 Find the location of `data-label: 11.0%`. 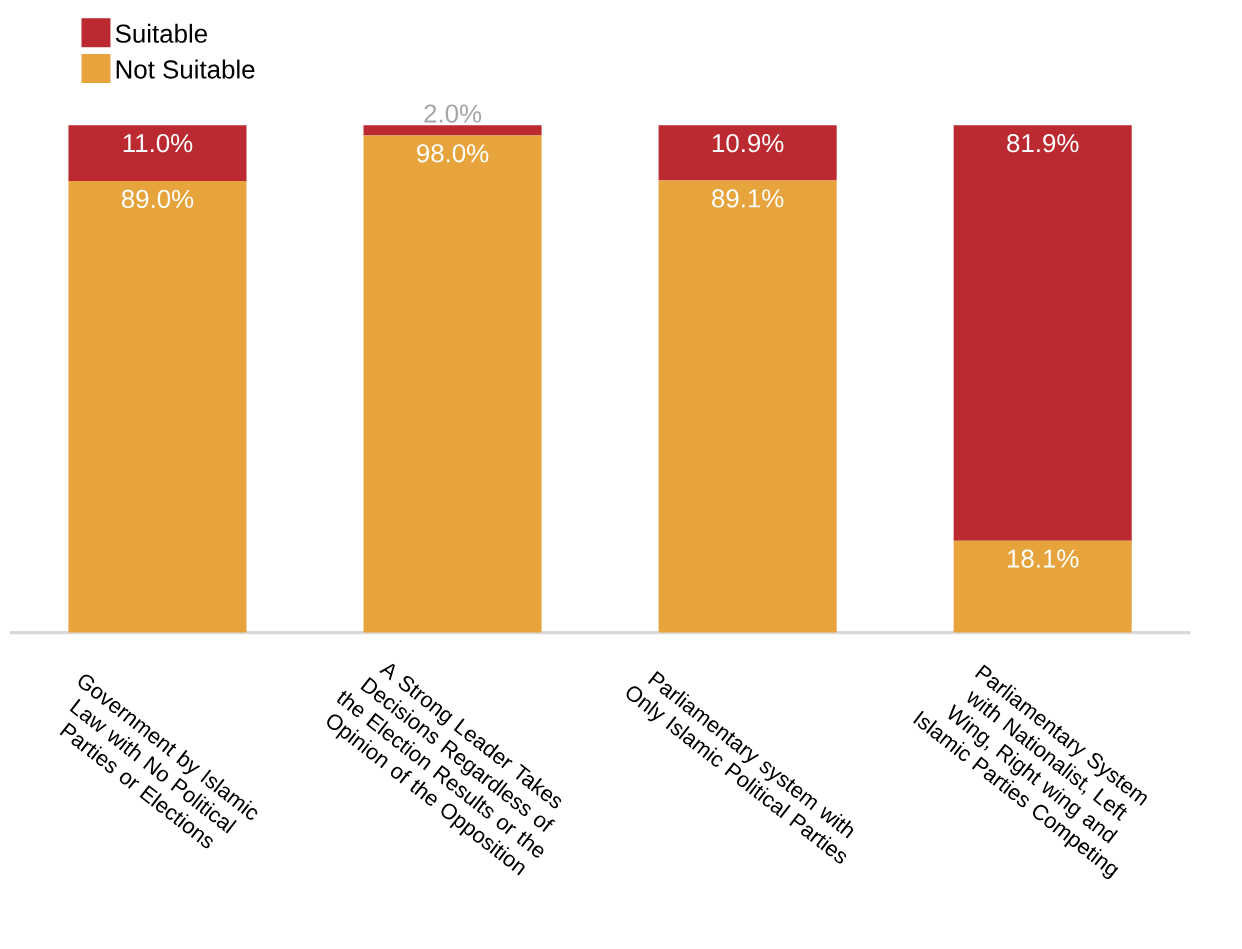

data-label: 11.0% is located at coordinates (158, 143).